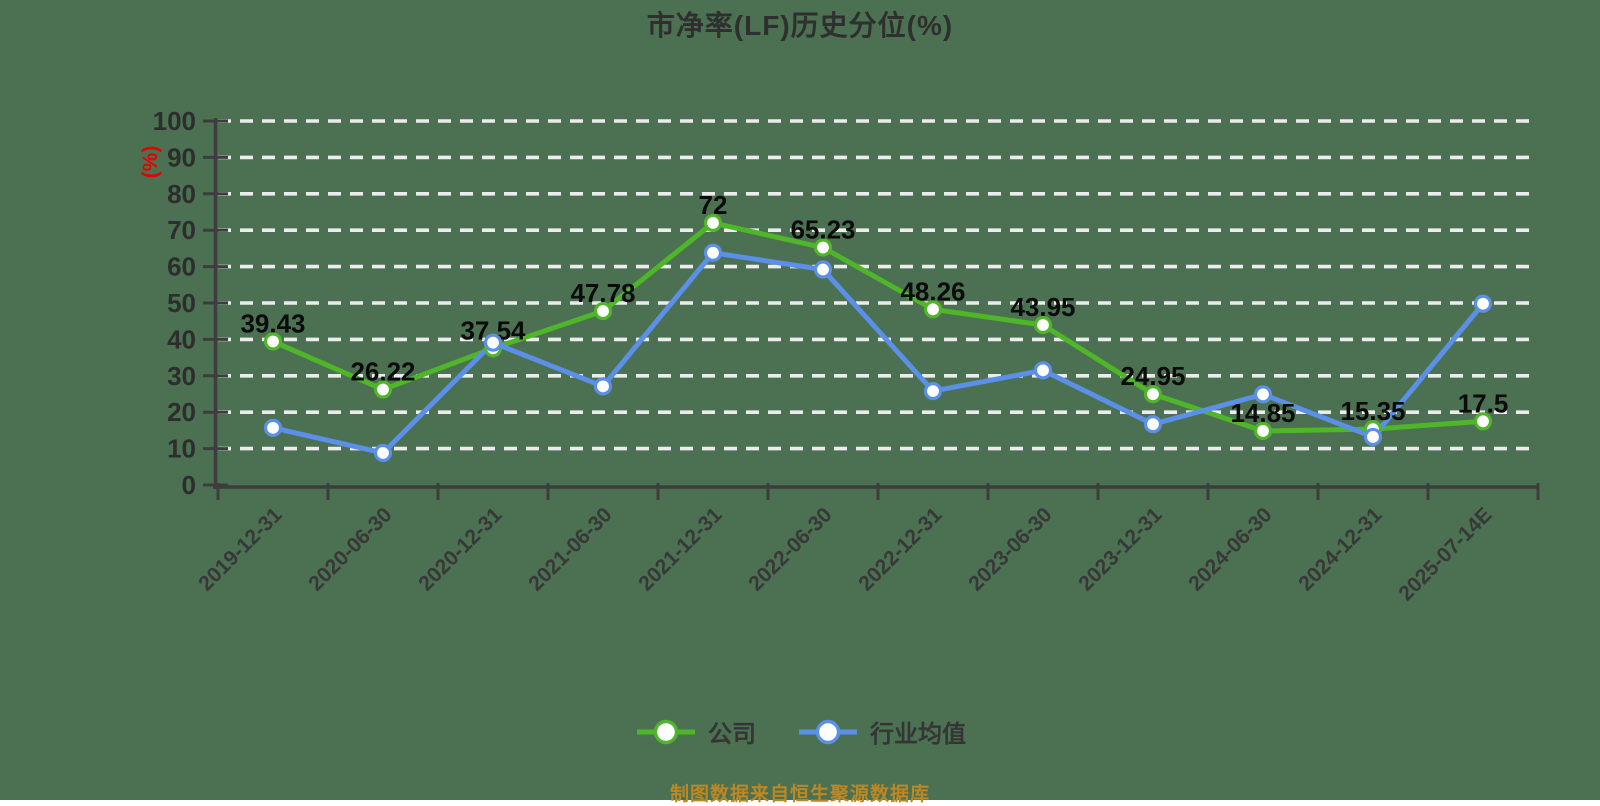 The height and width of the screenshot is (806, 1600). I want to click on x-tick-label: 2022-06-30, so click(790, 549).